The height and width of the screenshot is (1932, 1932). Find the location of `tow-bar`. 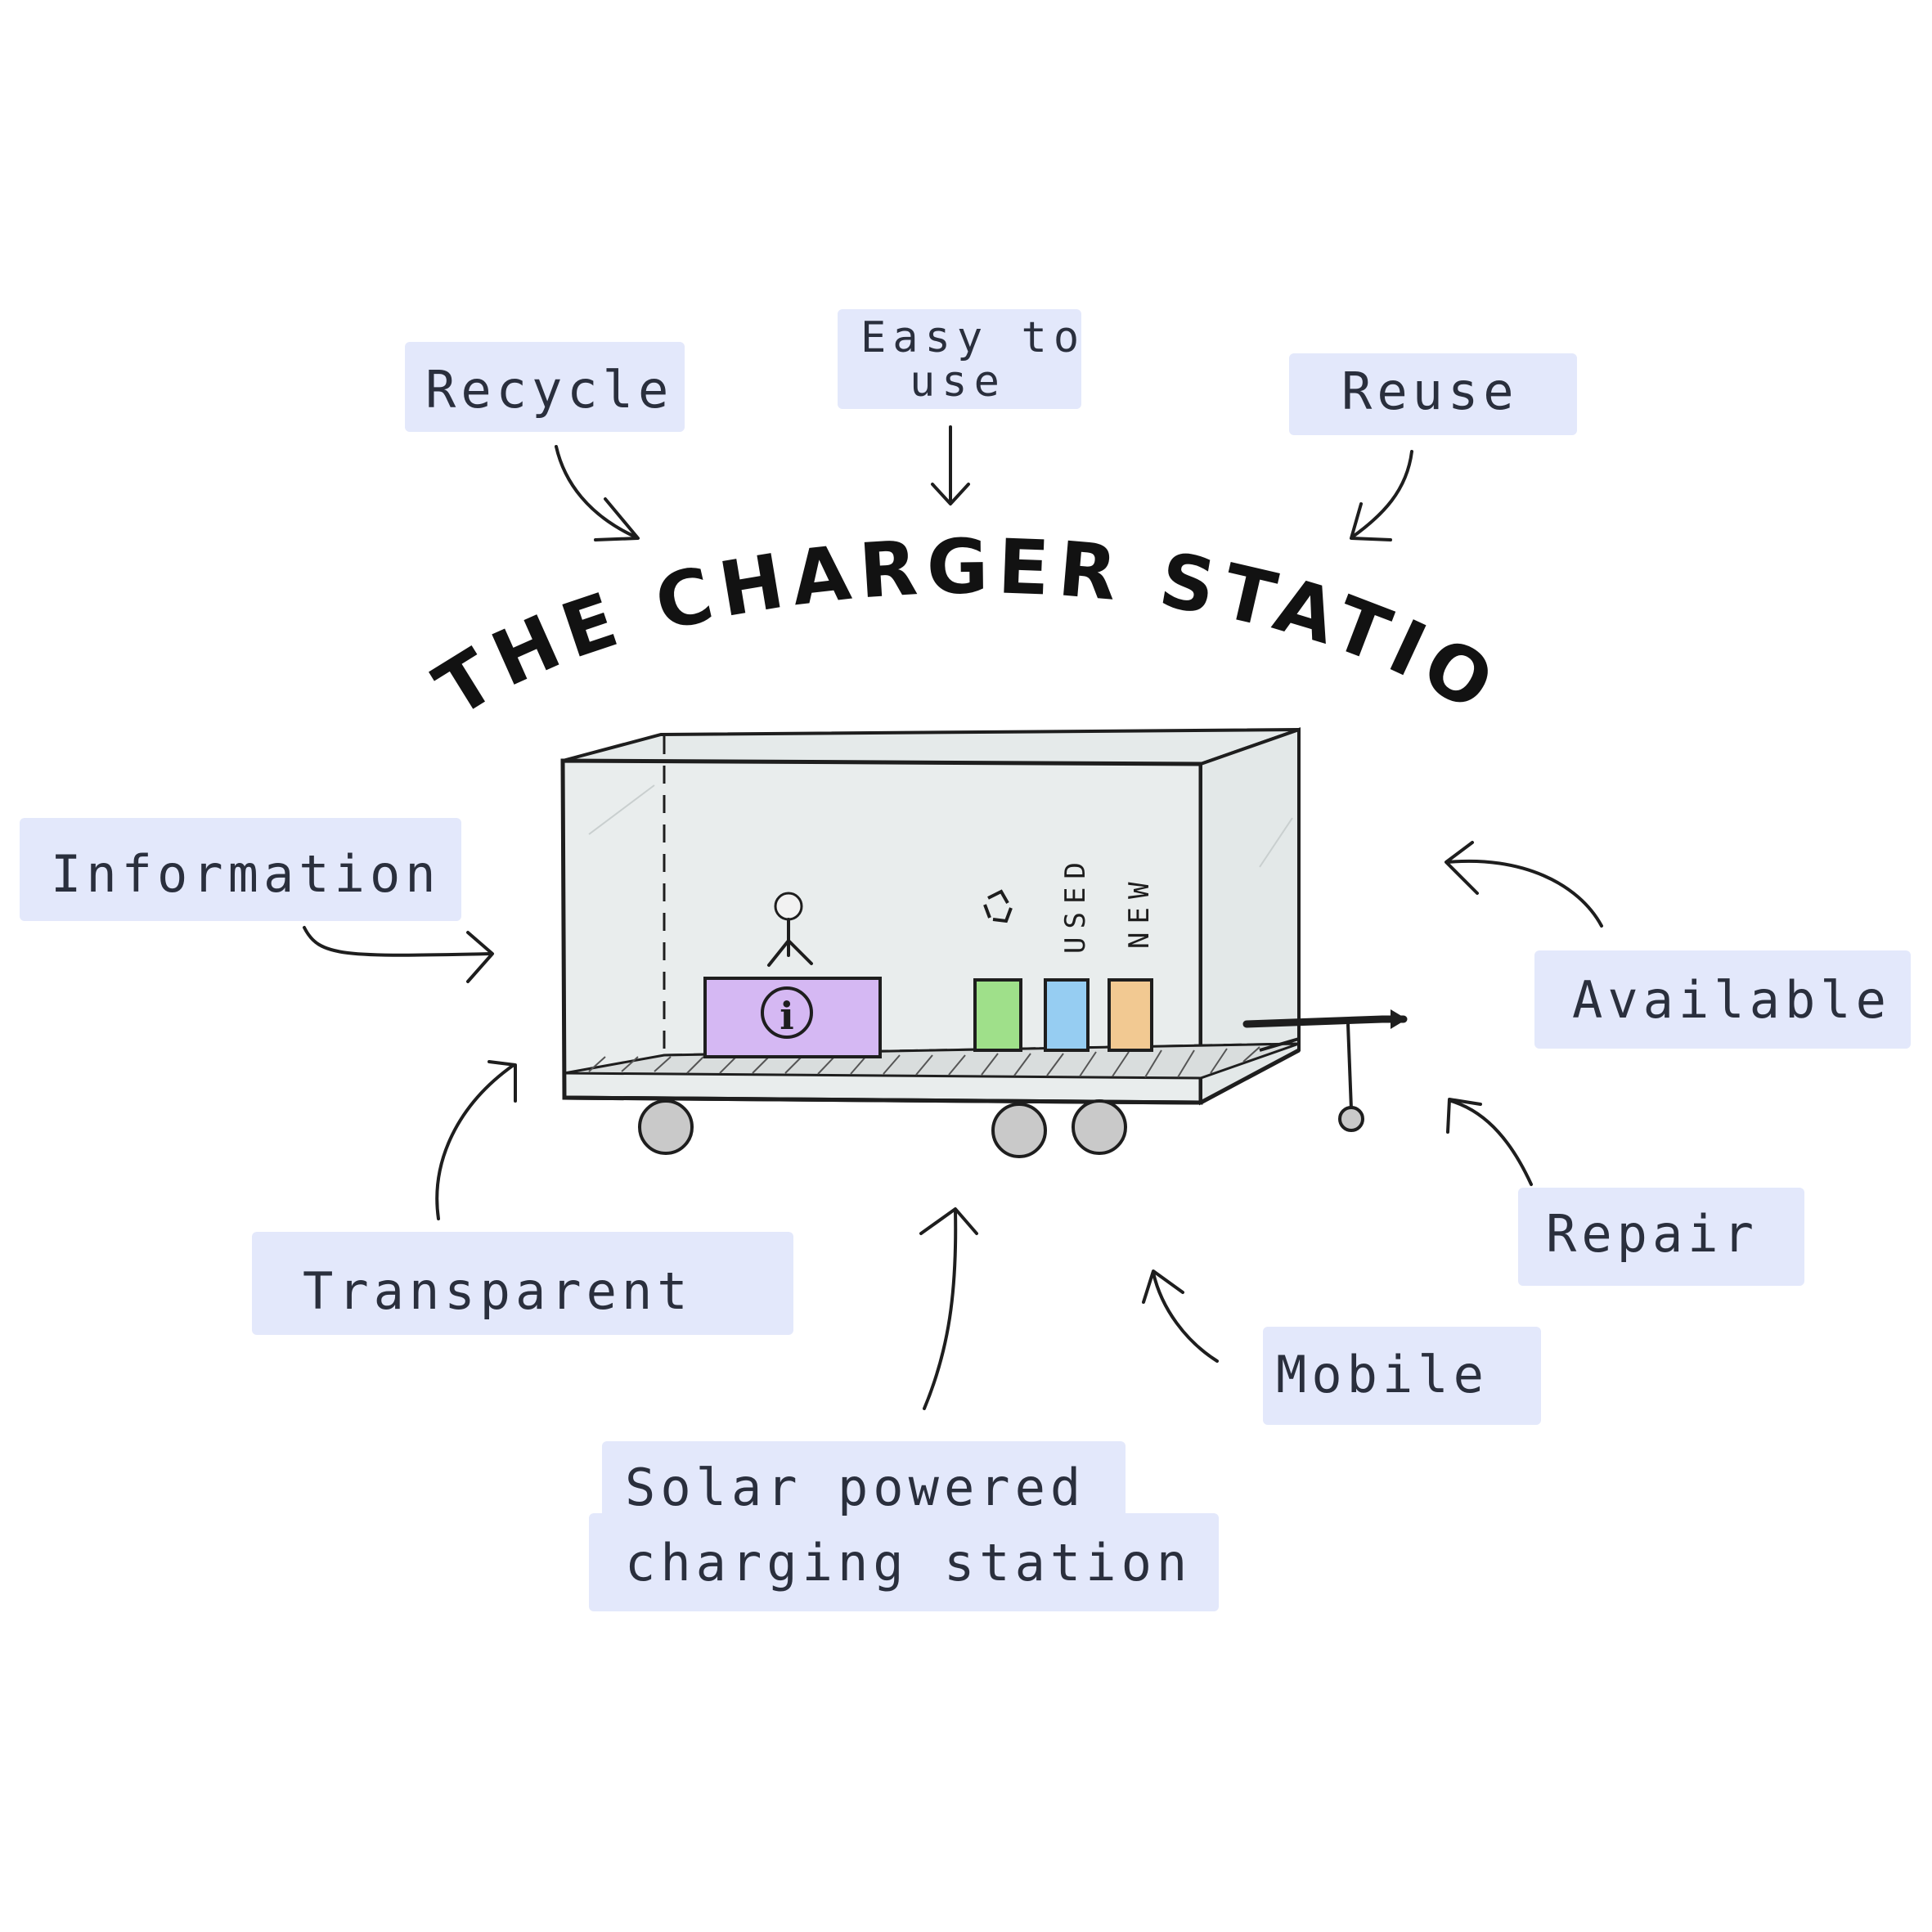

tow-bar is located at coordinates (1325, 1022).